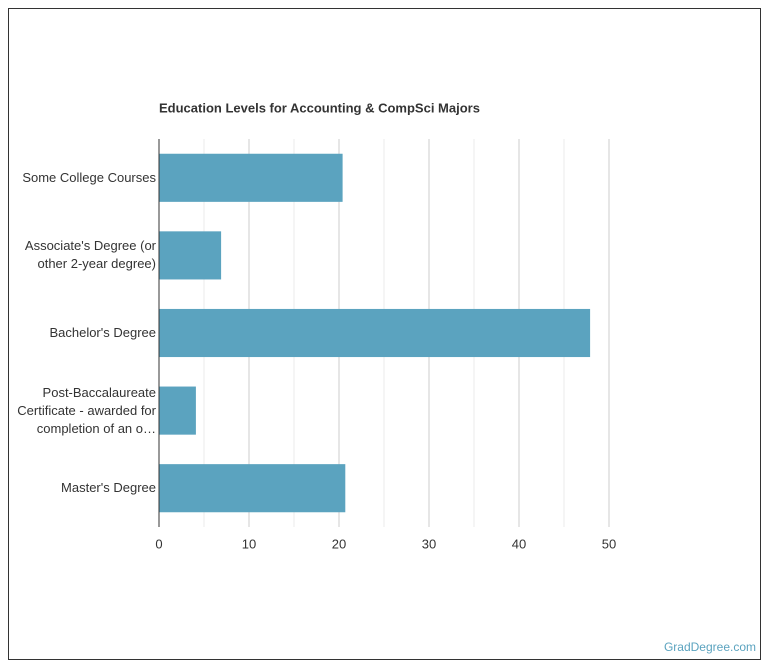  What do you see at coordinates (339, 543) in the screenshot?
I see `x-tick-label: 20` at bounding box center [339, 543].